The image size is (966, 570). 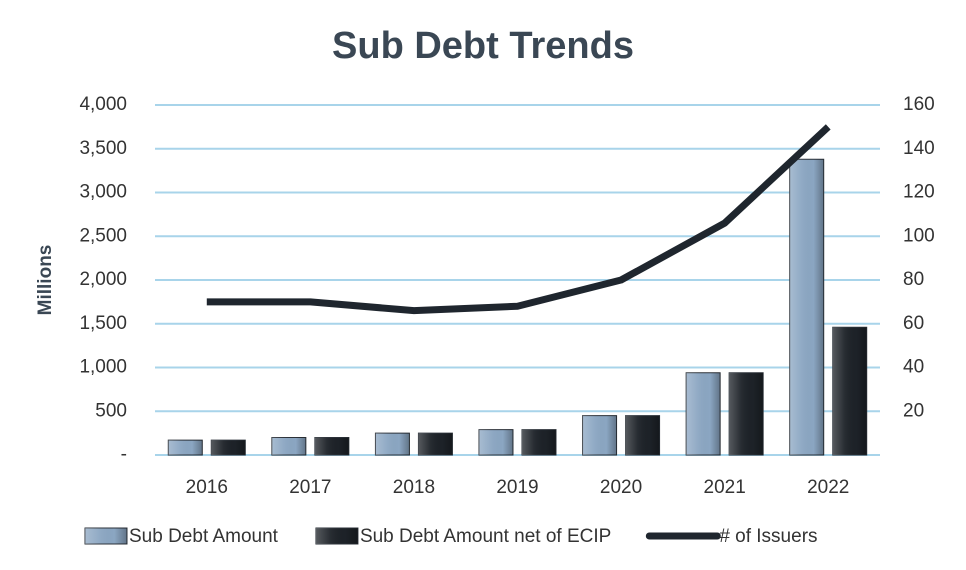 I want to click on y2-tick-label: 140, so click(x=919, y=148).